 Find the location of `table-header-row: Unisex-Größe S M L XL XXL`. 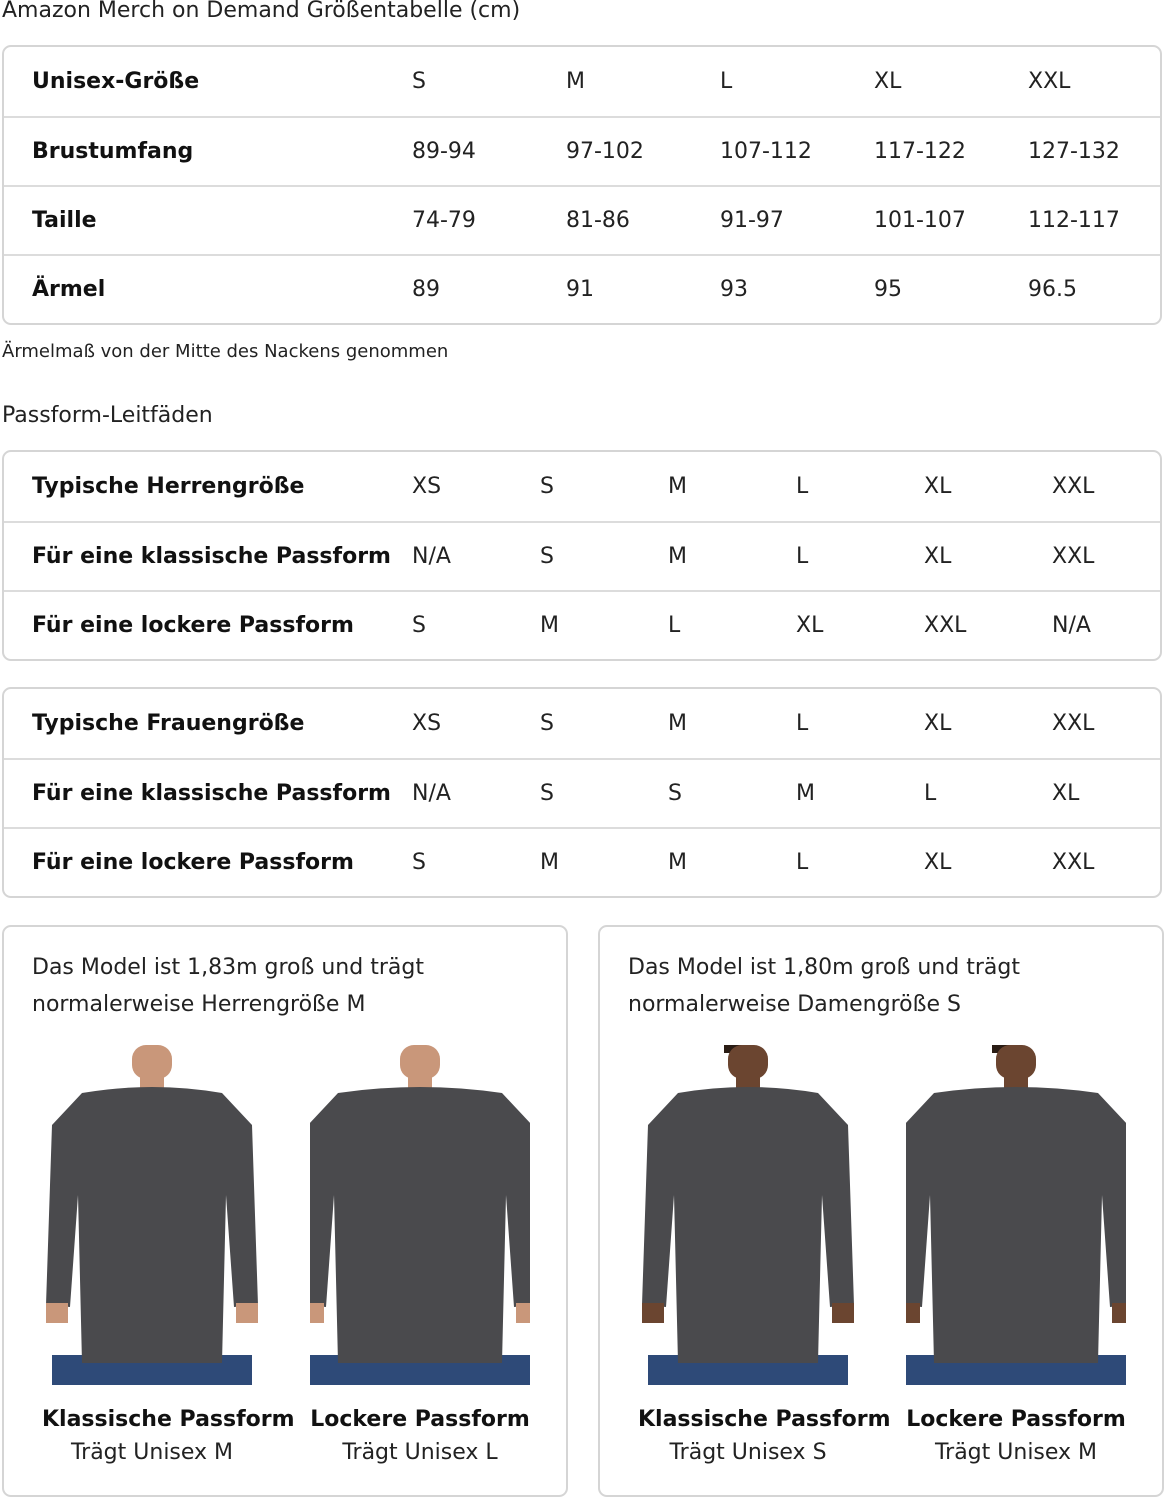

table-header-row: Unisex-Größe S M L XL XXL is located at coordinates (582, 81).